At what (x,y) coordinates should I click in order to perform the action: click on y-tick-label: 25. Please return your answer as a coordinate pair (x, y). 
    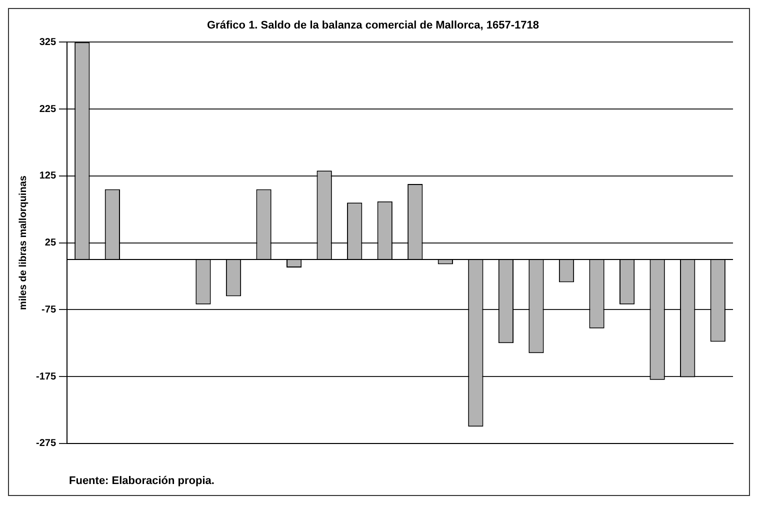
    Looking at the image, I should click on (50, 243).